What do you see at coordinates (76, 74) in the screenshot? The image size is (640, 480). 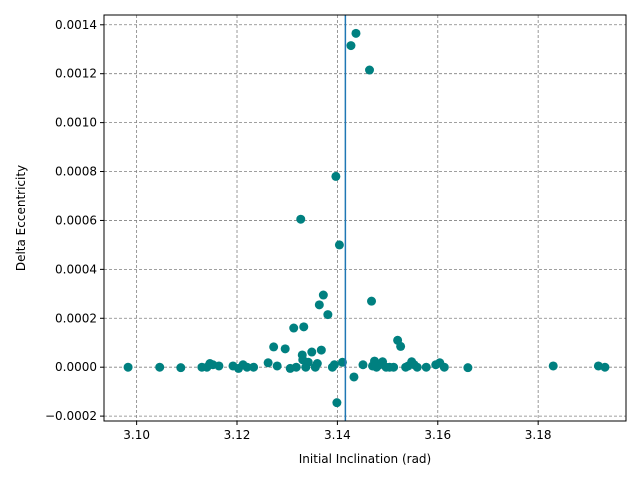 I see `y-tick-label: 0.0012` at bounding box center [76, 74].